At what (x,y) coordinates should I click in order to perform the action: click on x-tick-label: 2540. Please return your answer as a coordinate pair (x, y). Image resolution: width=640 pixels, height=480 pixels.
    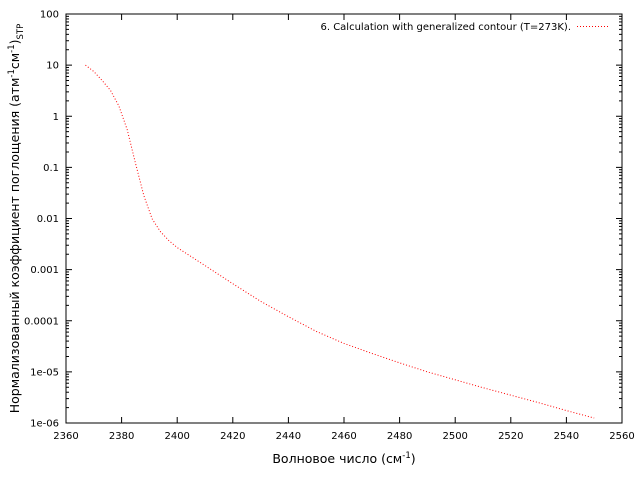
    Looking at the image, I should click on (566, 436).